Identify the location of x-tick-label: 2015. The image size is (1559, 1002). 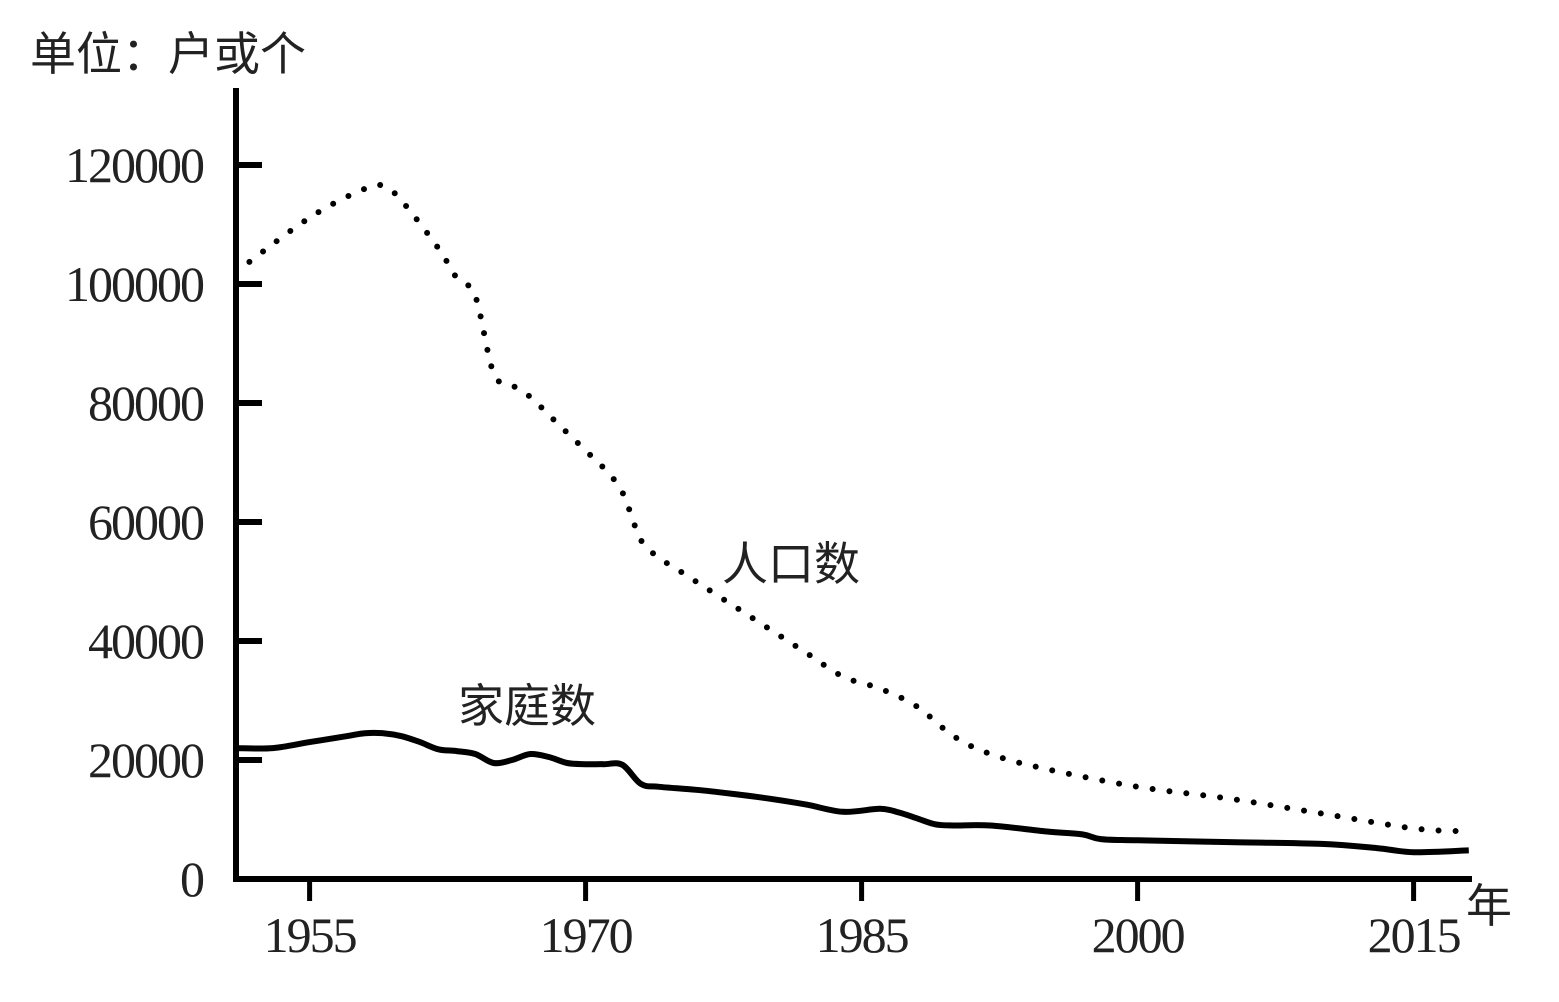
(1414, 935).